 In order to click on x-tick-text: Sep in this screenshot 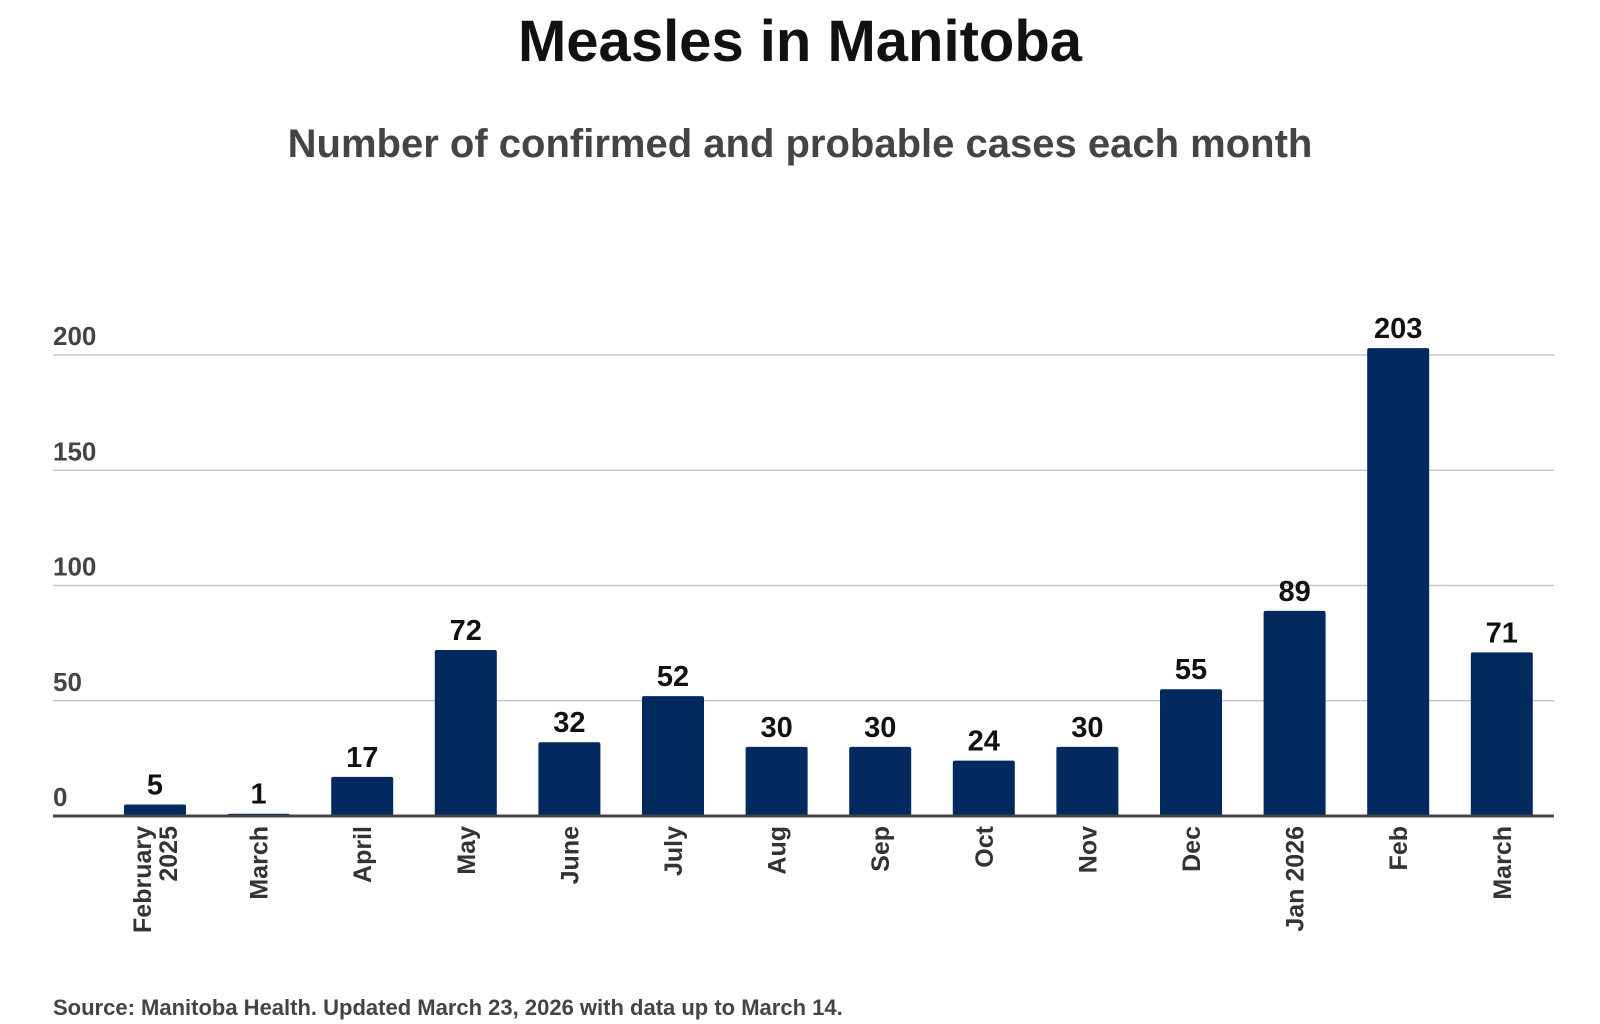, I will do `click(881, 849)`.